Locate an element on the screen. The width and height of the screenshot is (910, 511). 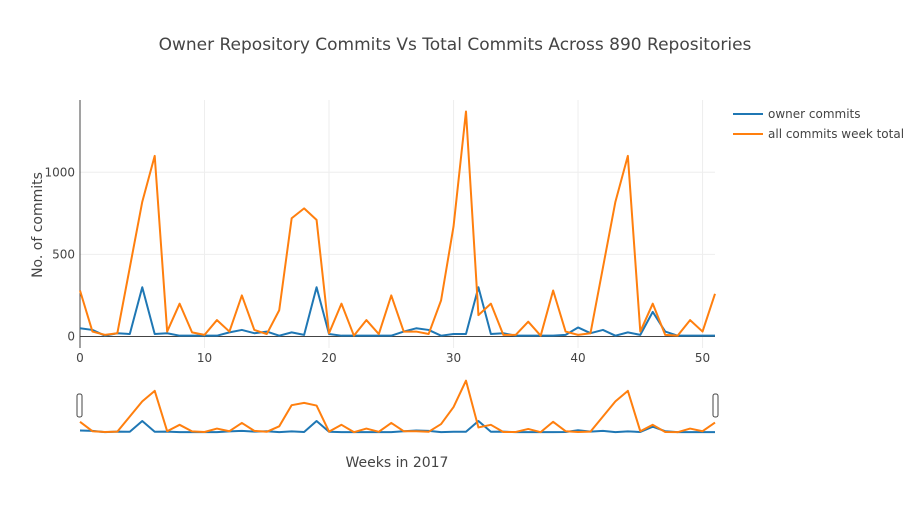
y-tick-label: 0 is located at coordinates (71, 337).